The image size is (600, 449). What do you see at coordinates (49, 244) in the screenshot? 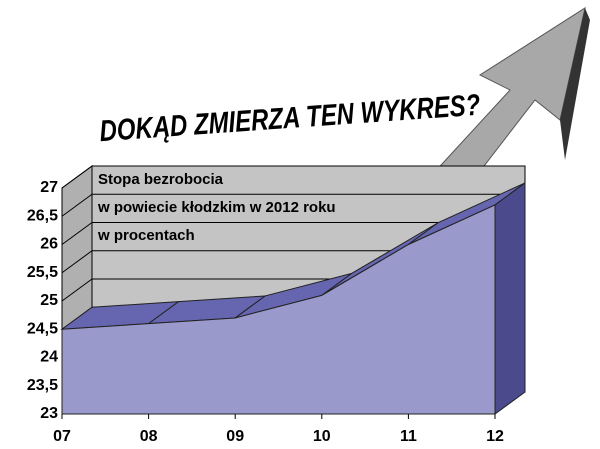
I see `y-tick-label: 26` at bounding box center [49, 244].